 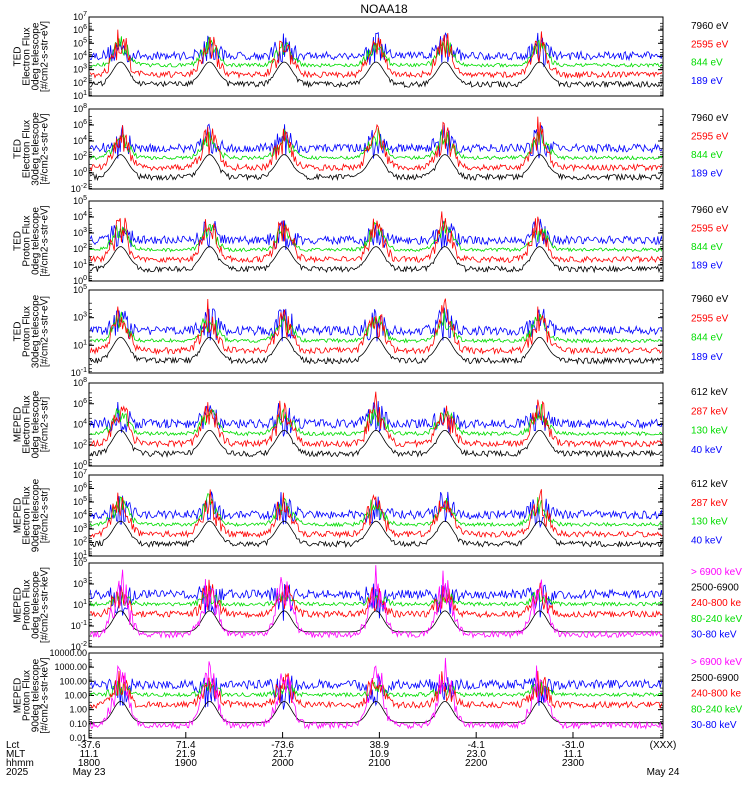 What do you see at coordinates (707, 247) in the screenshot?
I see `legend-entry: 844 eV` at bounding box center [707, 247].